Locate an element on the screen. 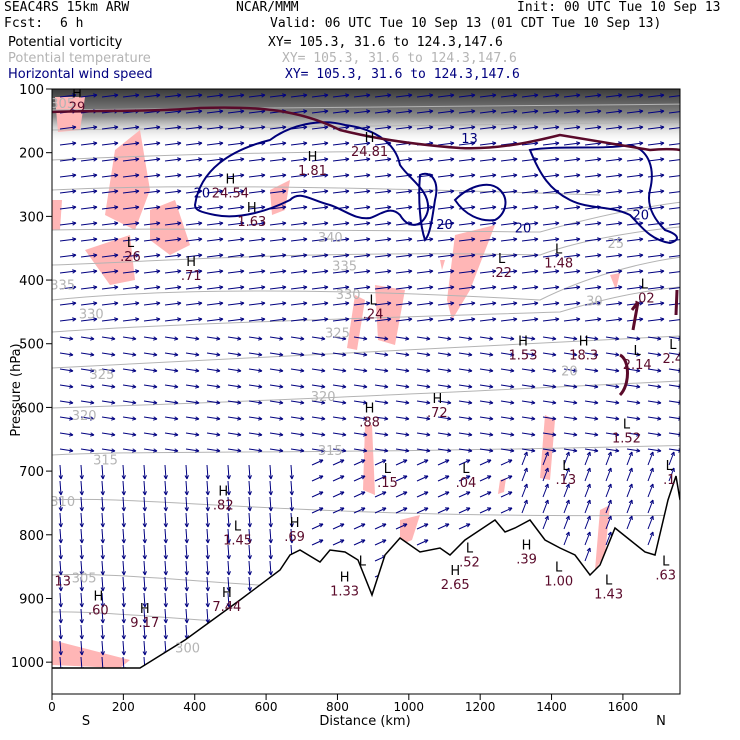 The image size is (740, 740). legend-pv-name: Potential vorticity is located at coordinates (65, 42).